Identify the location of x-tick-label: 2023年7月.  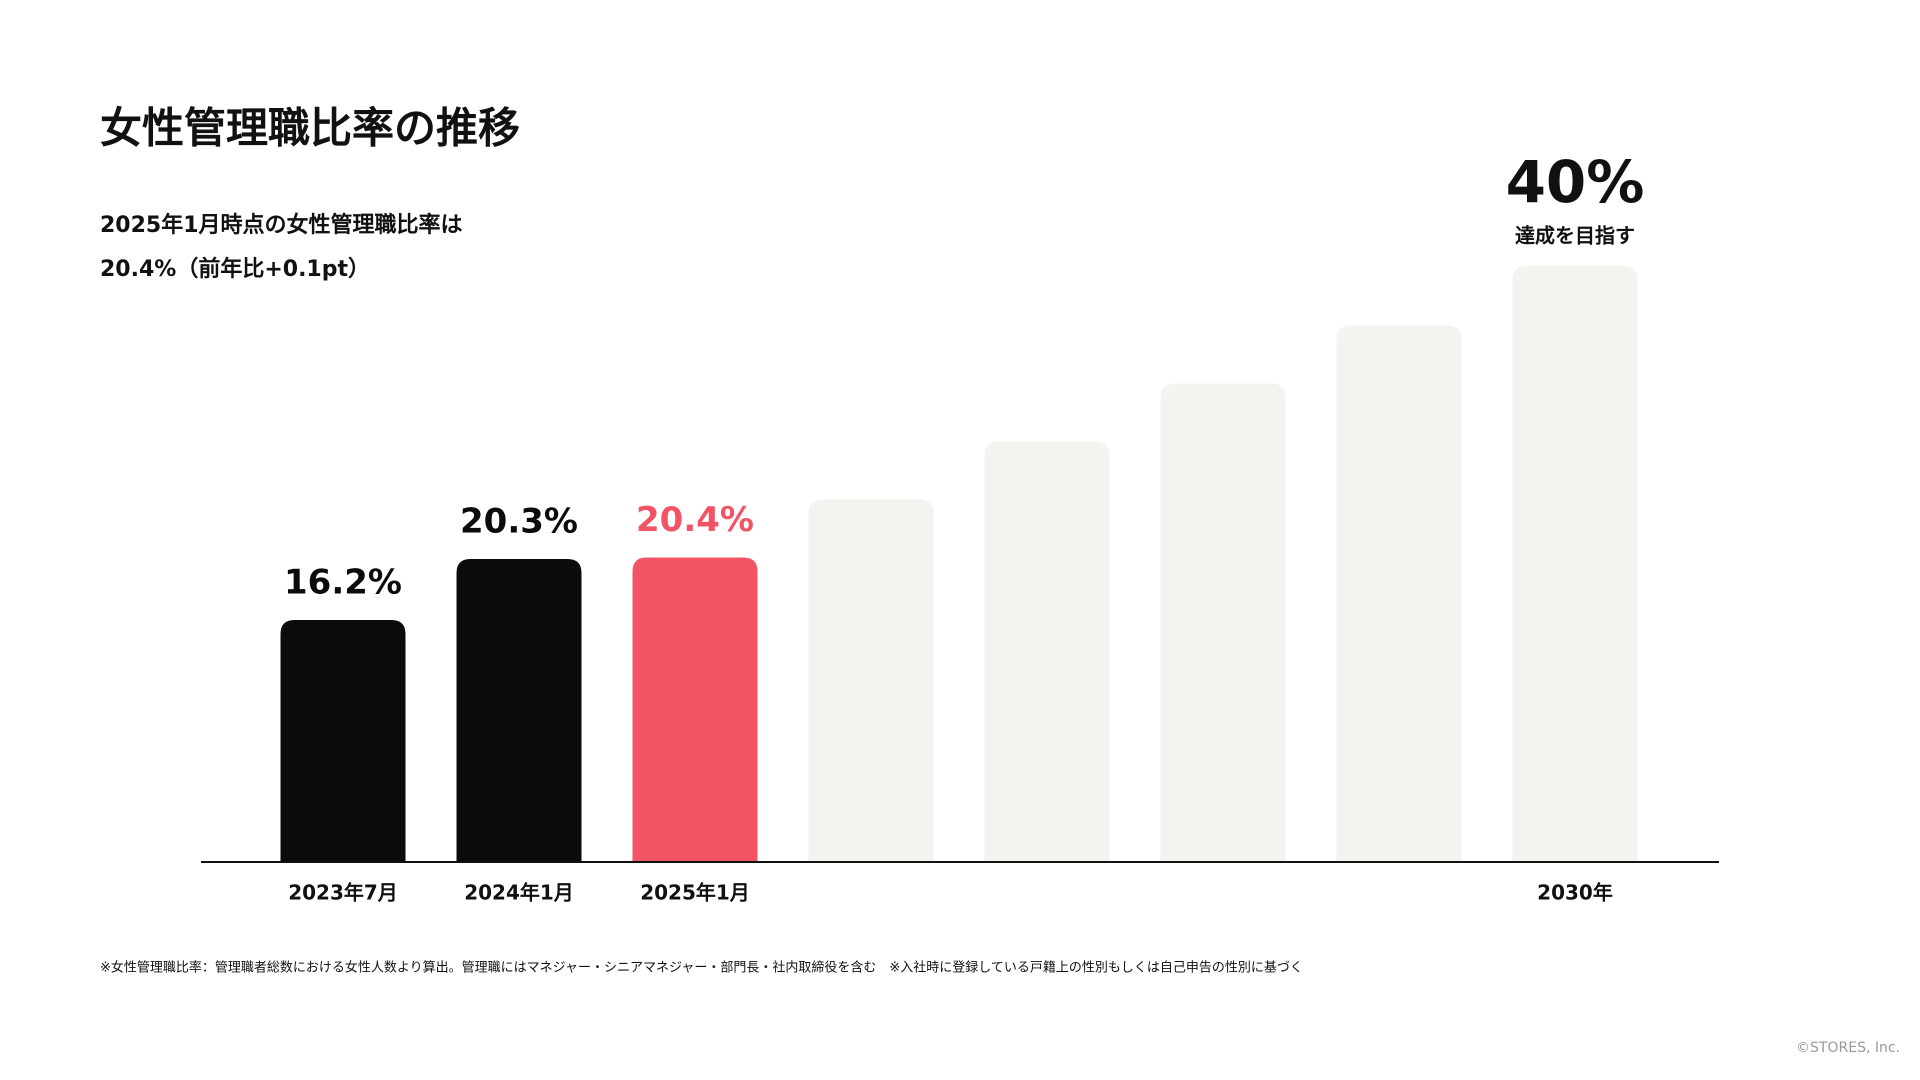
(343, 893).